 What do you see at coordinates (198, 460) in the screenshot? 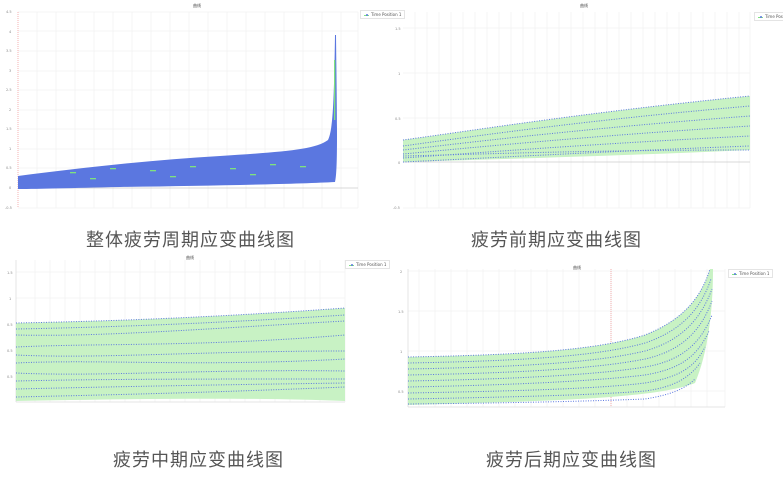
I see `caption-middle: 疲劳中期应变曲线图` at bounding box center [198, 460].